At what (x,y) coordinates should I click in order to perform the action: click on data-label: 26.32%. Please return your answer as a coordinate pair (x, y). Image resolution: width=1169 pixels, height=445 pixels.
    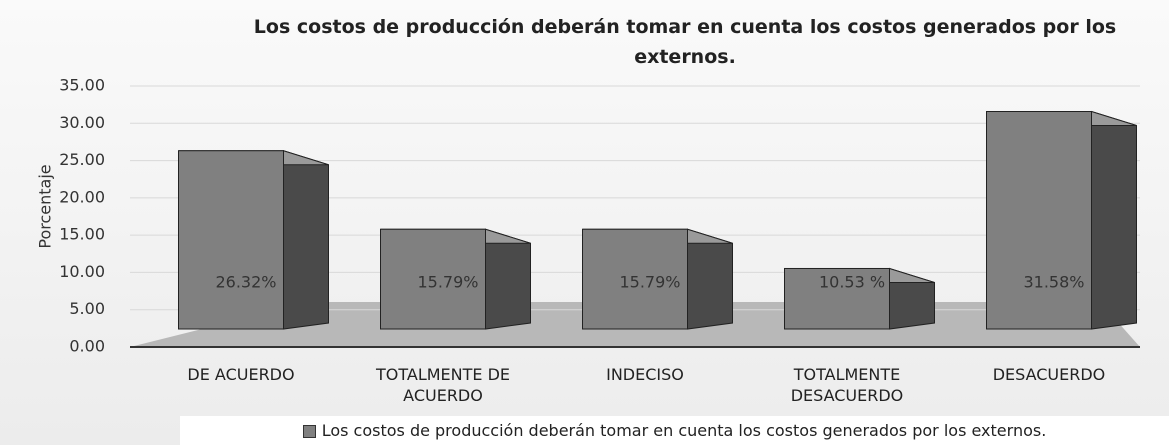
    Looking at the image, I should click on (245, 282).